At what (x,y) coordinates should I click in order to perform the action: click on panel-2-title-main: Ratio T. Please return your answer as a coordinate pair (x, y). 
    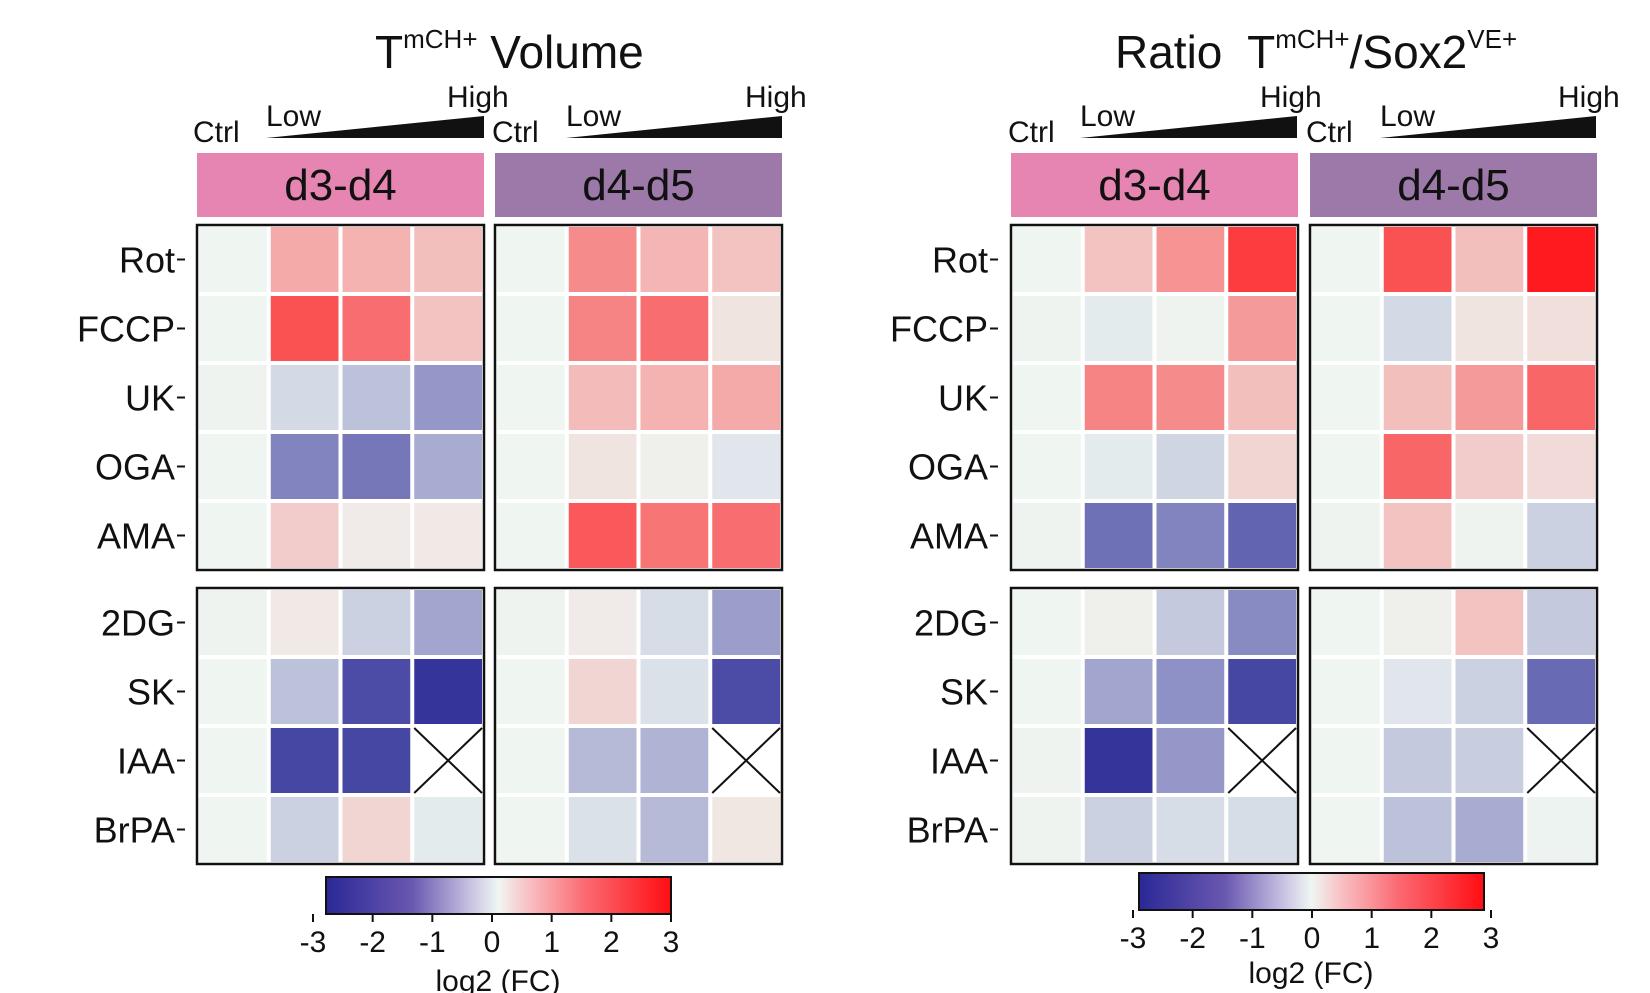
    Looking at the image, I should click on (1195, 52).